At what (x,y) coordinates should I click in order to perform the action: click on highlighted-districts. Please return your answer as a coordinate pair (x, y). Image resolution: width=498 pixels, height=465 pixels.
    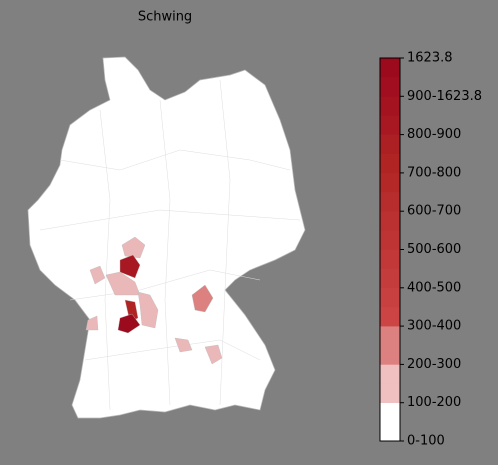
    Looking at the image, I should click on (154, 300).